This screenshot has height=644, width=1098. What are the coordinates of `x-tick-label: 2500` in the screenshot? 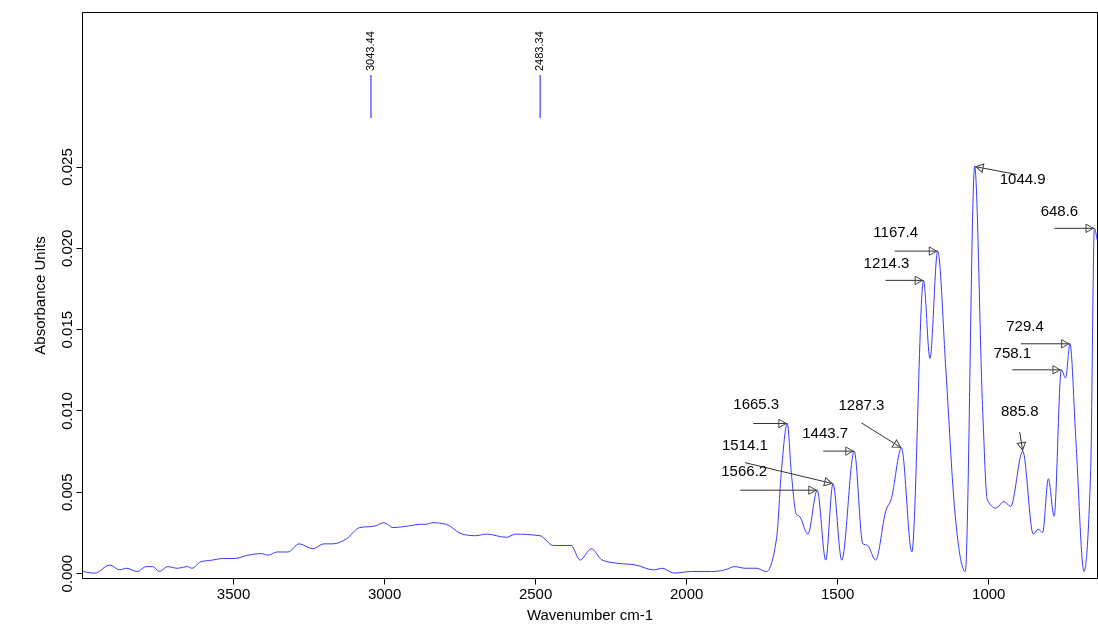 It's located at (535, 593).